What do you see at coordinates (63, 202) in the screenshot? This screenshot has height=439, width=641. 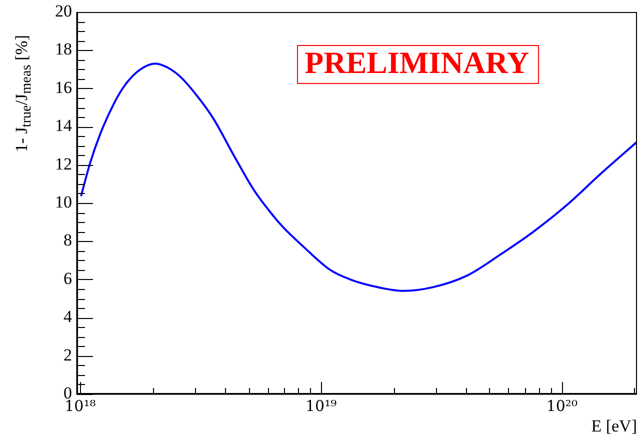 I see `y-tick-label: 10` at bounding box center [63, 202].